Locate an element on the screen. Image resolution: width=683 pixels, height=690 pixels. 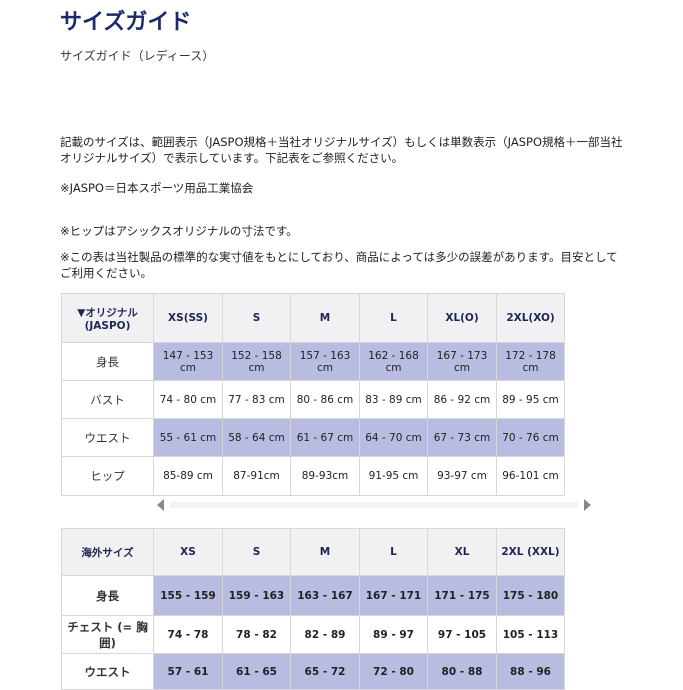
value-cell: 152 - 158 cm is located at coordinates (256, 361).